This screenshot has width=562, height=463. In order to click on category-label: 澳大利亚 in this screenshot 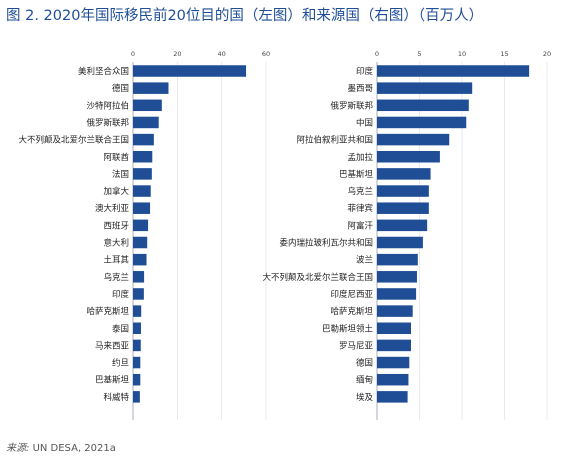, I will do `click(112, 208)`.